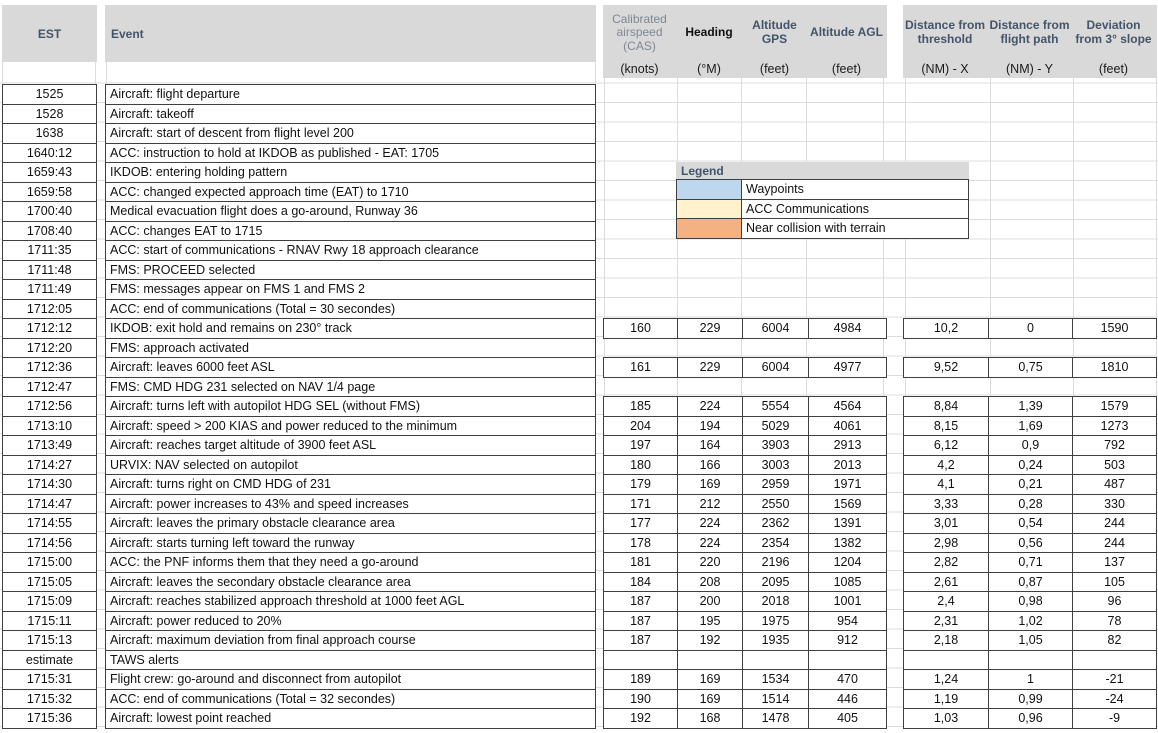 The image size is (1158, 733). Describe the element at coordinates (49, 172) in the screenshot. I see `est-cell: 1659:43` at that location.